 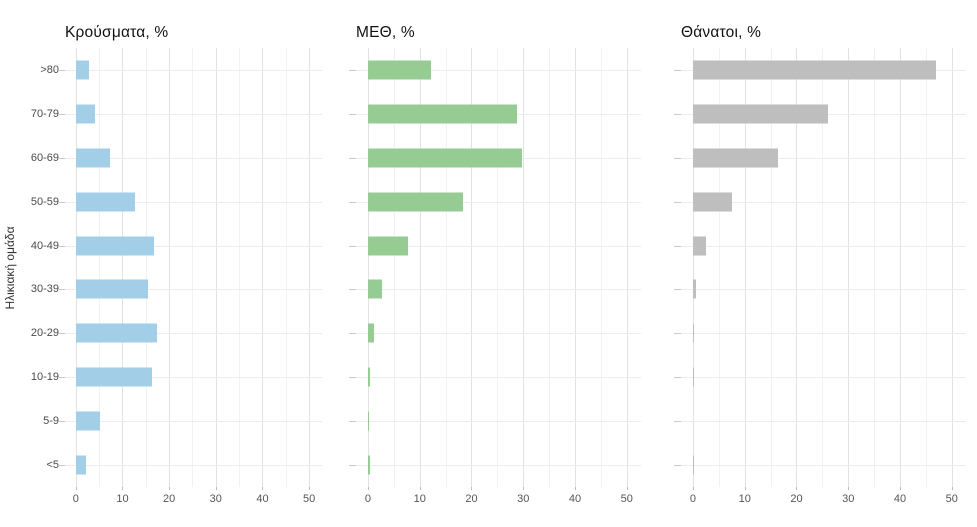 I want to click on age-group-label: 70-79, so click(x=44, y=113).